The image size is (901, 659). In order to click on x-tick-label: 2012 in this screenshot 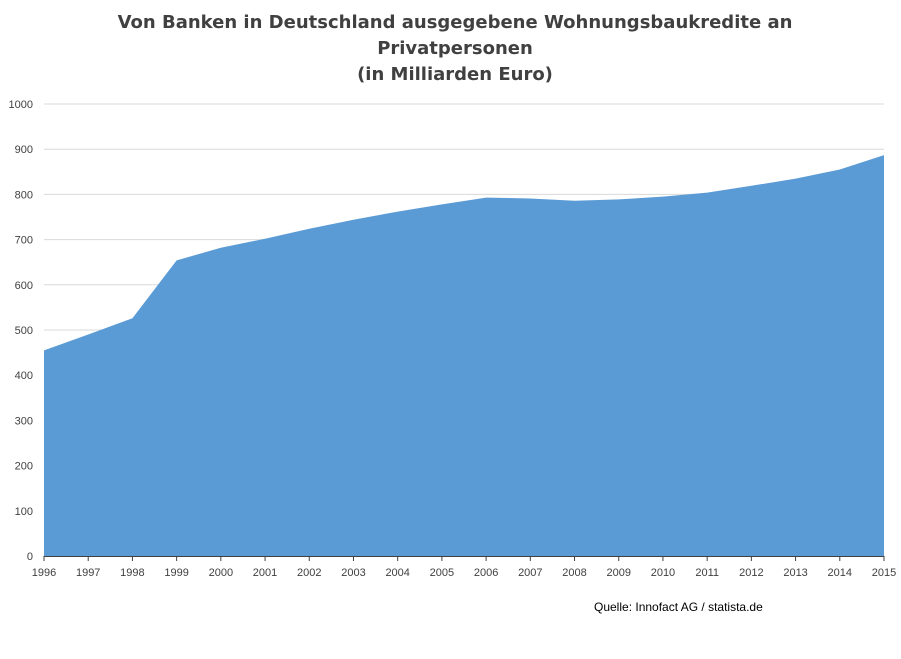, I will do `click(751, 573)`.